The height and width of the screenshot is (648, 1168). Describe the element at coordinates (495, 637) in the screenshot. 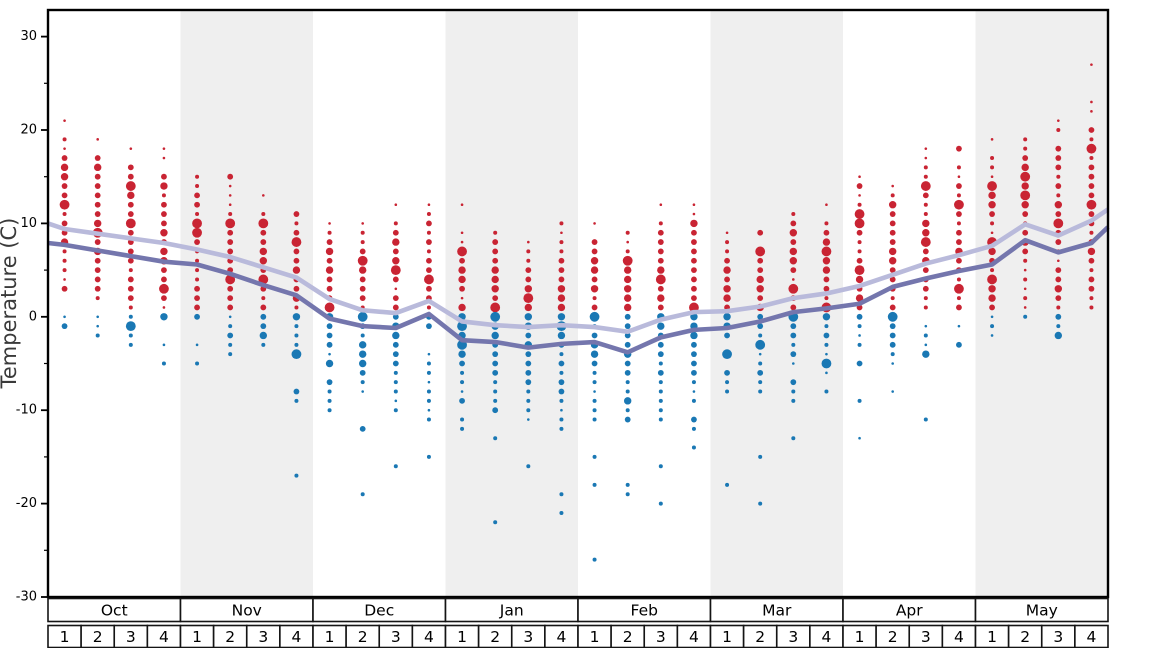

I see `week-label: 2` at that location.